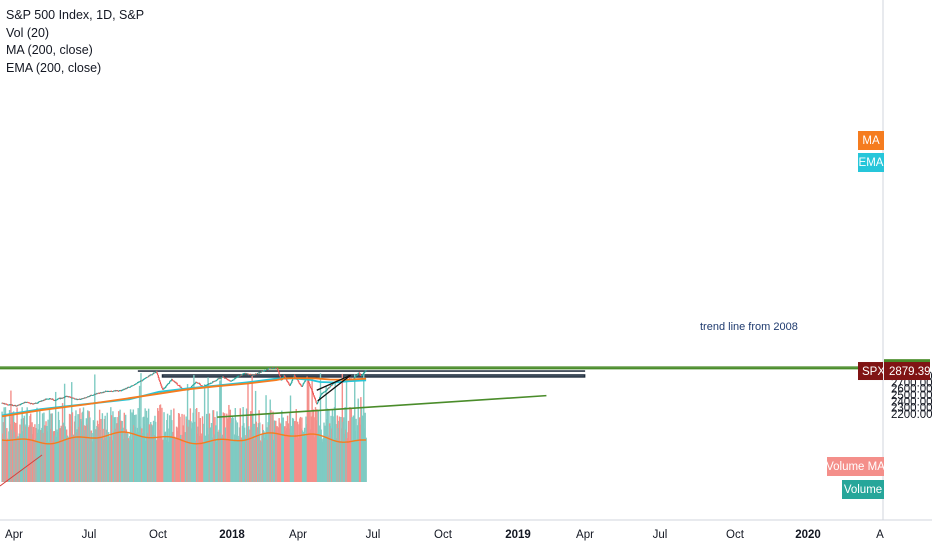 Image resolution: width=932 pixels, height=550 pixels. Describe the element at coordinates (873, 372) in the screenshot. I see `spx-tag-label: SPX` at that location.